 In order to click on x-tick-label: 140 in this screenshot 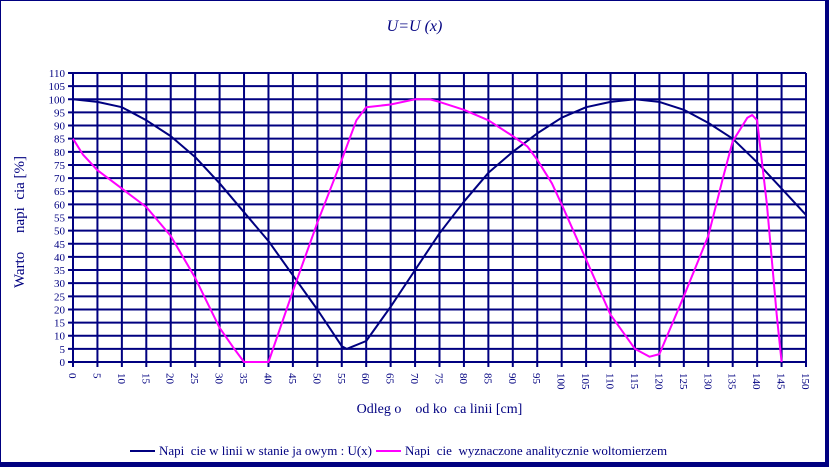, I will do `click(756, 381)`.